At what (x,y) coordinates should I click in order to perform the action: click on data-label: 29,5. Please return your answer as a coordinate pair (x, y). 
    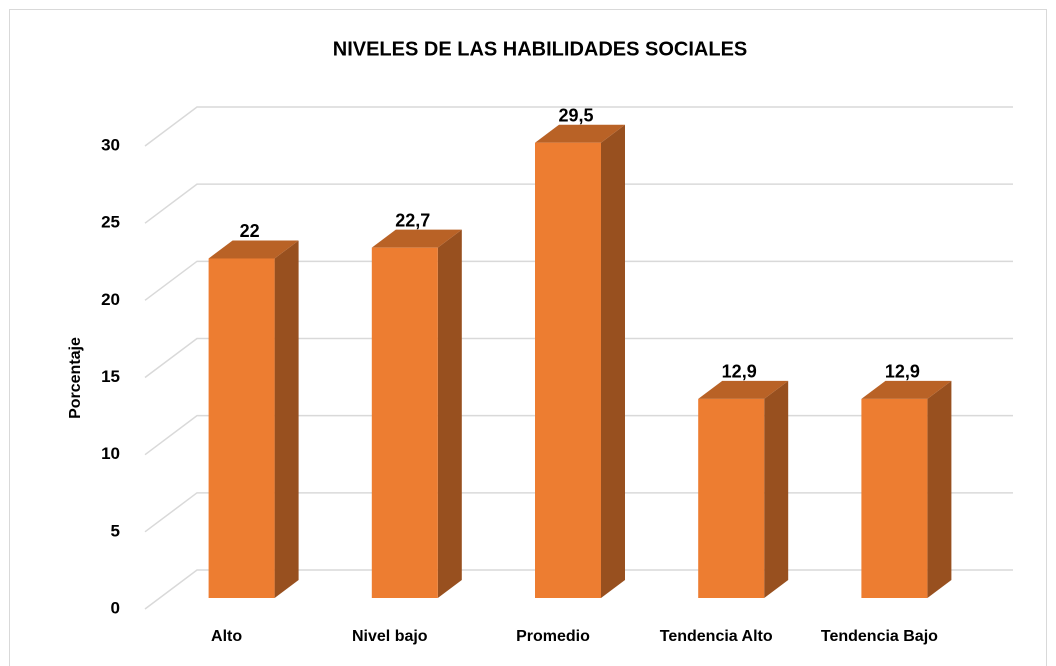
    Looking at the image, I should click on (575, 115).